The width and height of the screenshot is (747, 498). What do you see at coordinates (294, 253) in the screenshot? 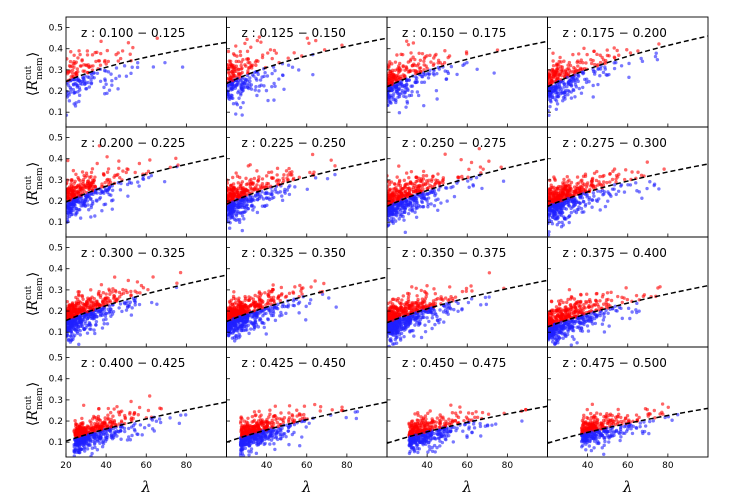
I see `panel-label: z : 0.325 − 0.350` at bounding box center [294, 253].